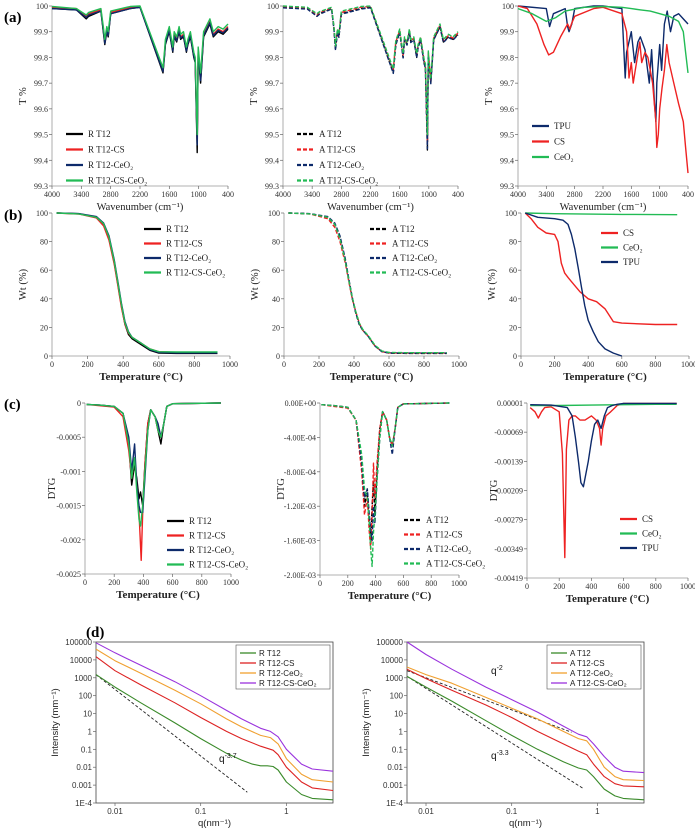 The width and height of the screenshot is (695, 833). I want to click on x-tick-label: 1, so click(597, 811).